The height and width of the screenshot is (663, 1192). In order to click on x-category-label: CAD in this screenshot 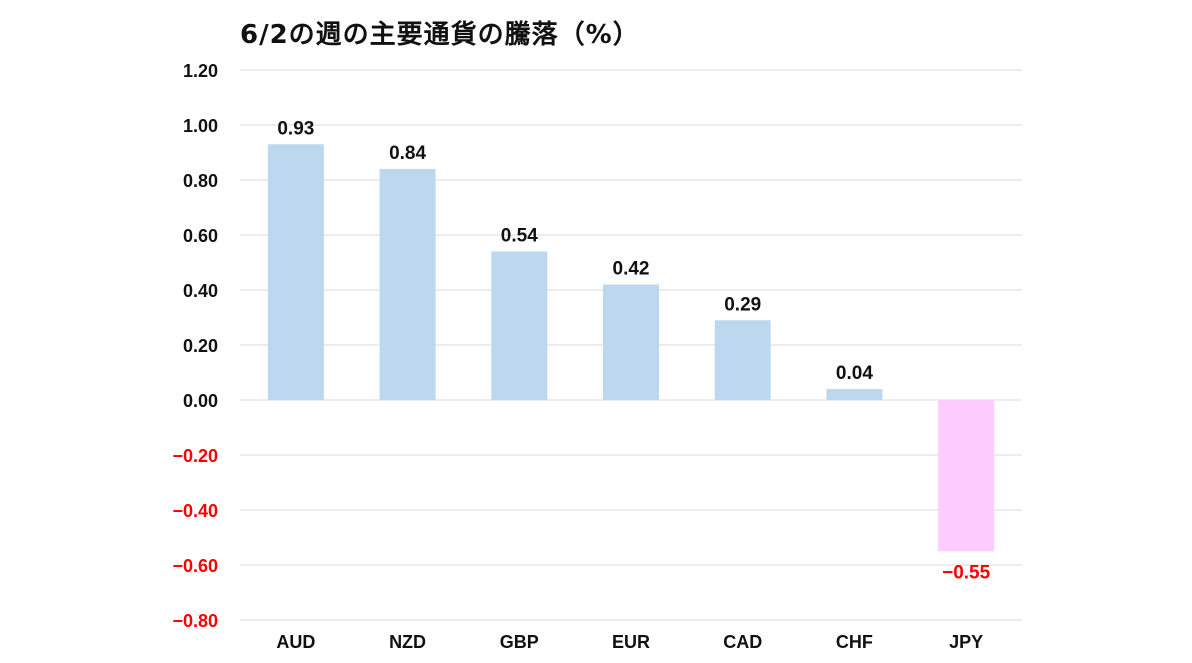, I will do `click(742, 642)`.